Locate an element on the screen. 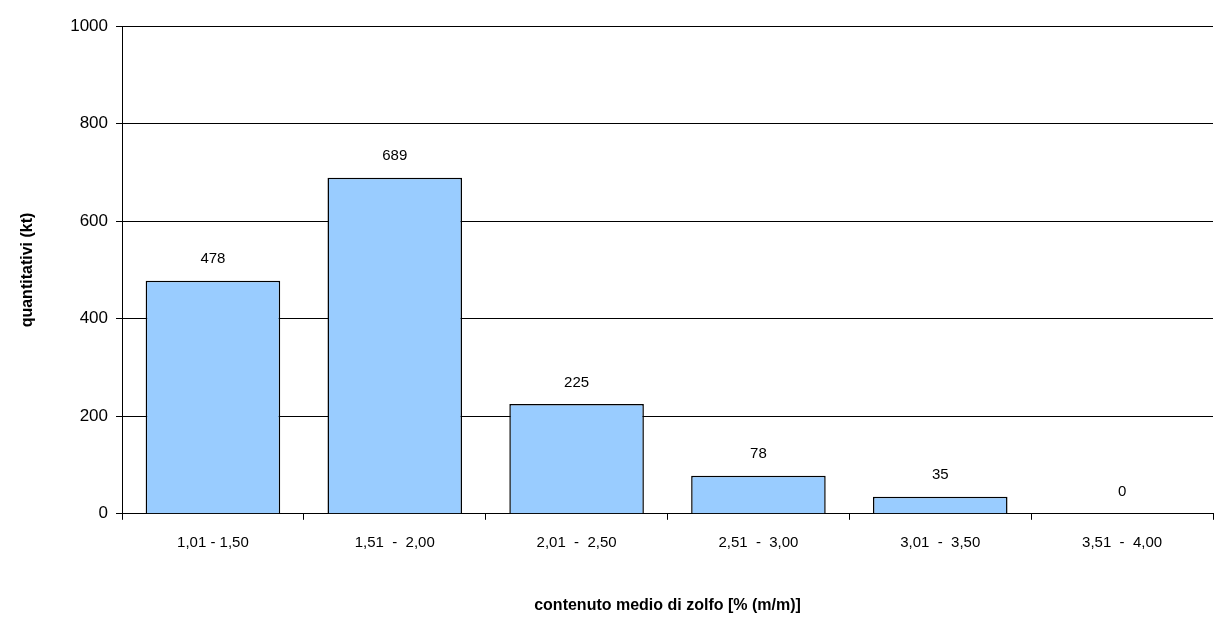 The width and height of the screenshot is (1225, 637). y-tick-label: 600 is located at coordinates (94, 220).